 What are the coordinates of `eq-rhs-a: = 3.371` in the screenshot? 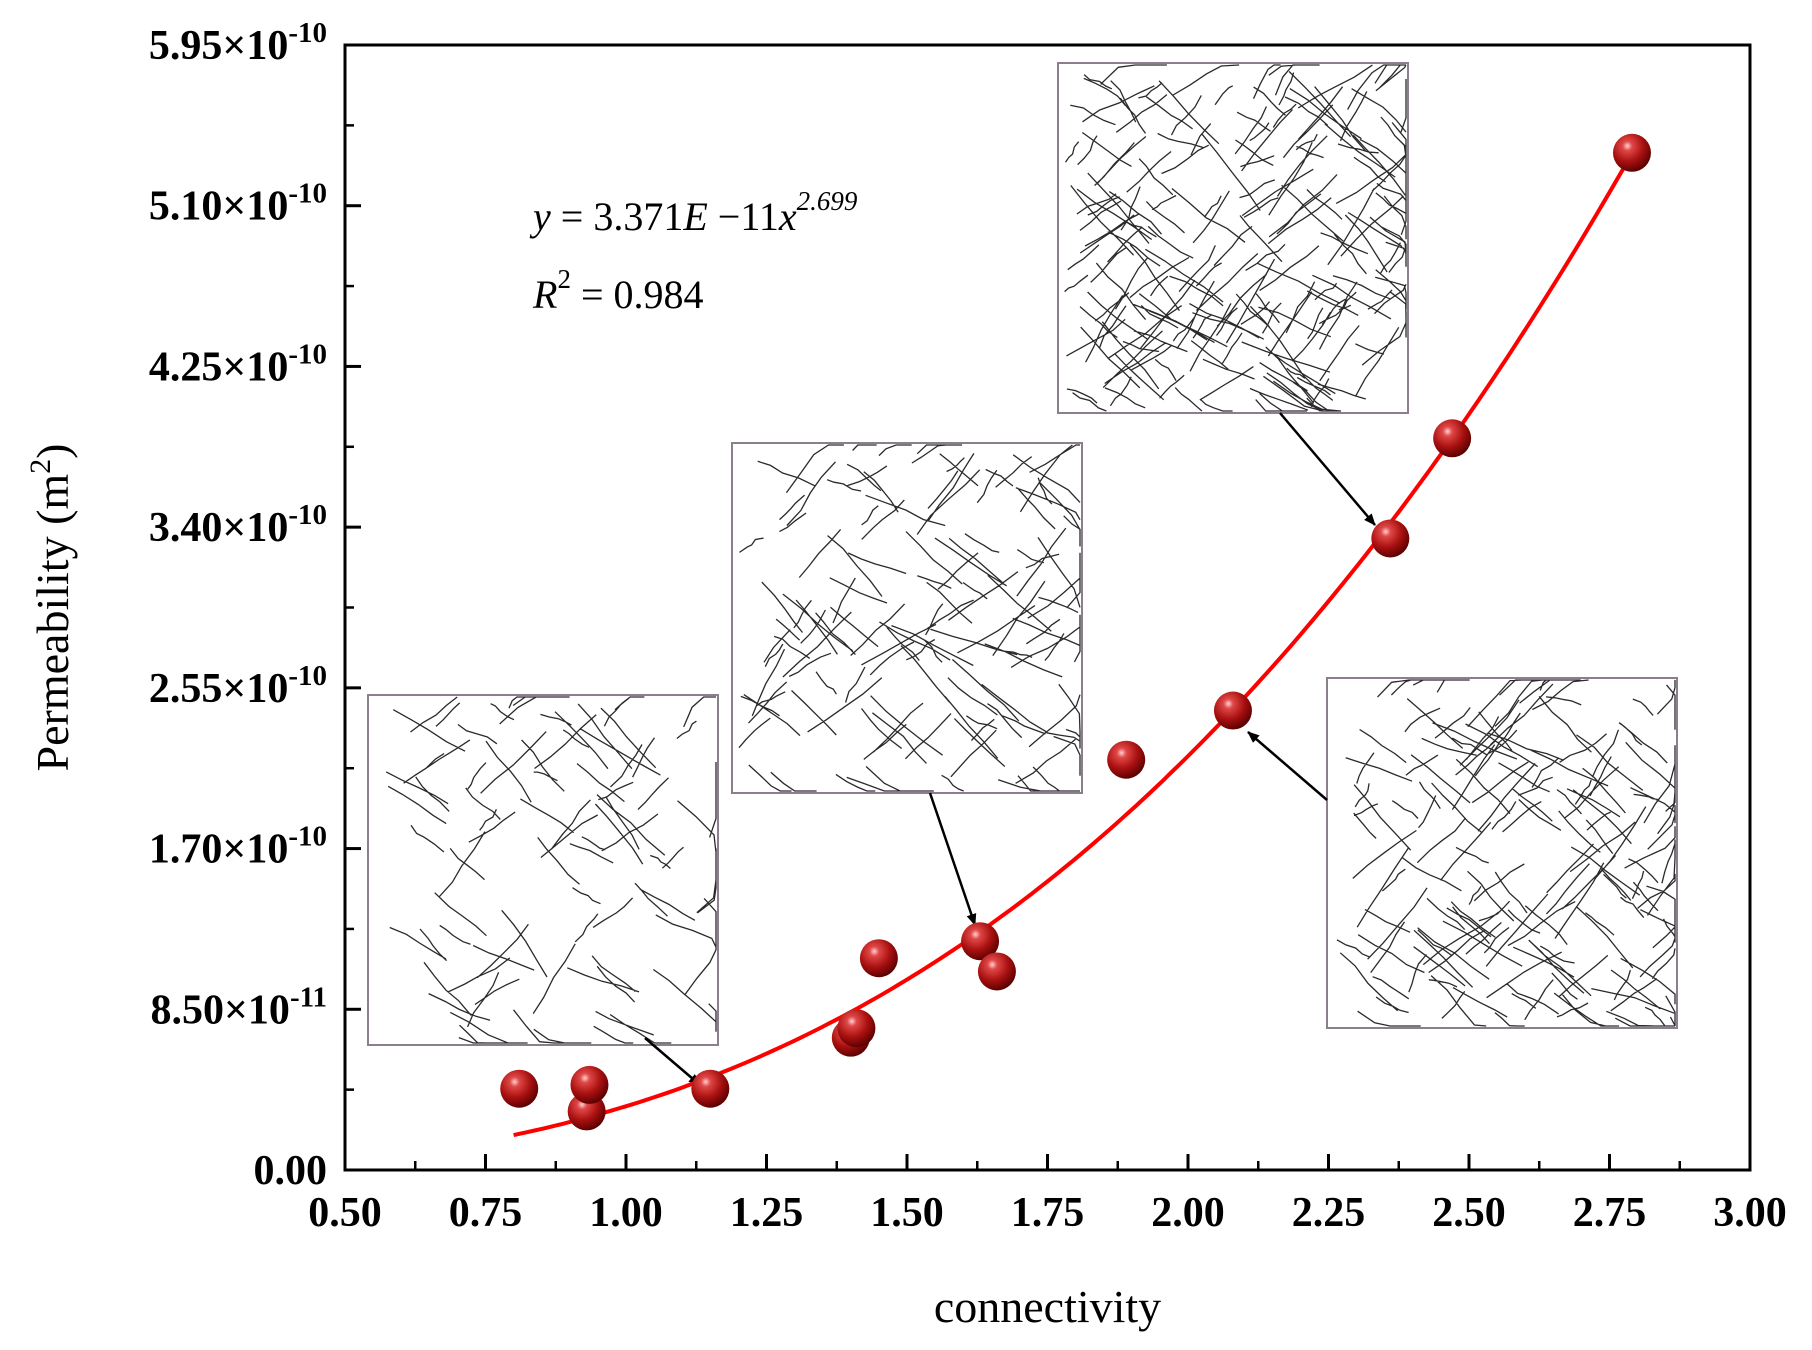 It's located at (617, 216).